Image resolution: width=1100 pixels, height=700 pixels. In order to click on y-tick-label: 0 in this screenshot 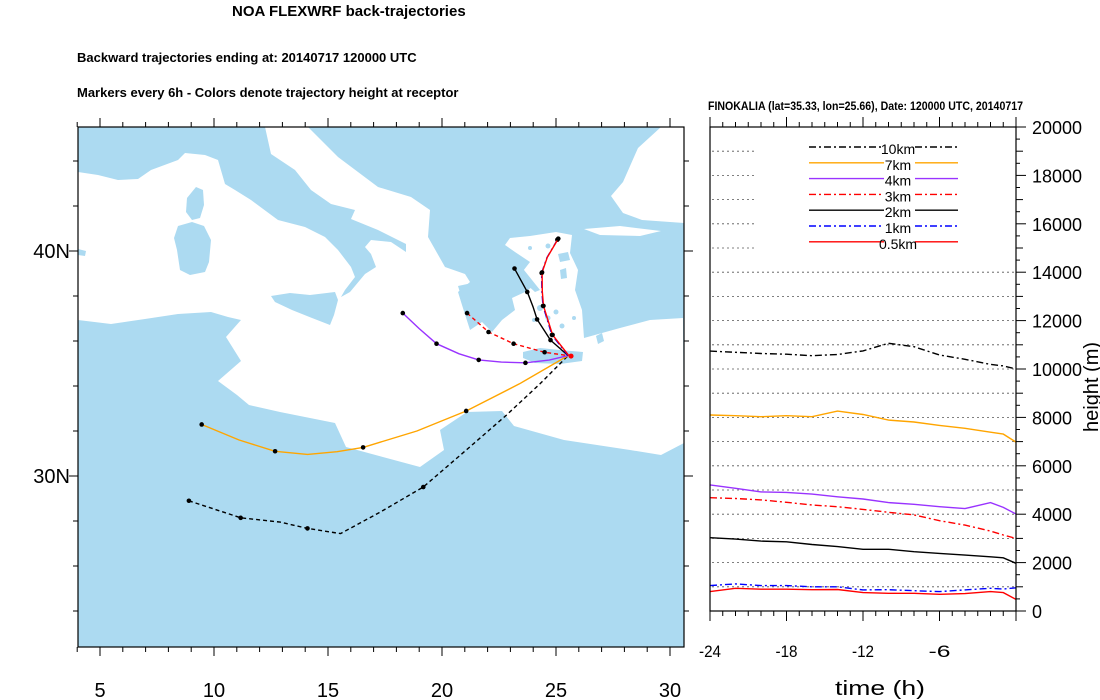, I will do `click(1037, 612)`.